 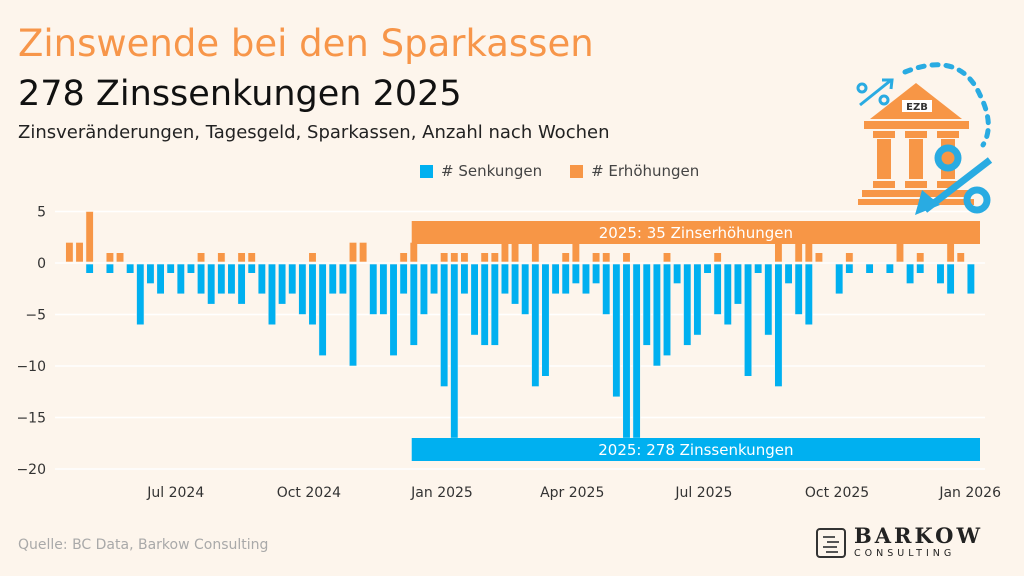 What do you see at coordinates (31, 367) in the screenshot?
I see `y-tick-label: −10` at bounding box center [31, 367].